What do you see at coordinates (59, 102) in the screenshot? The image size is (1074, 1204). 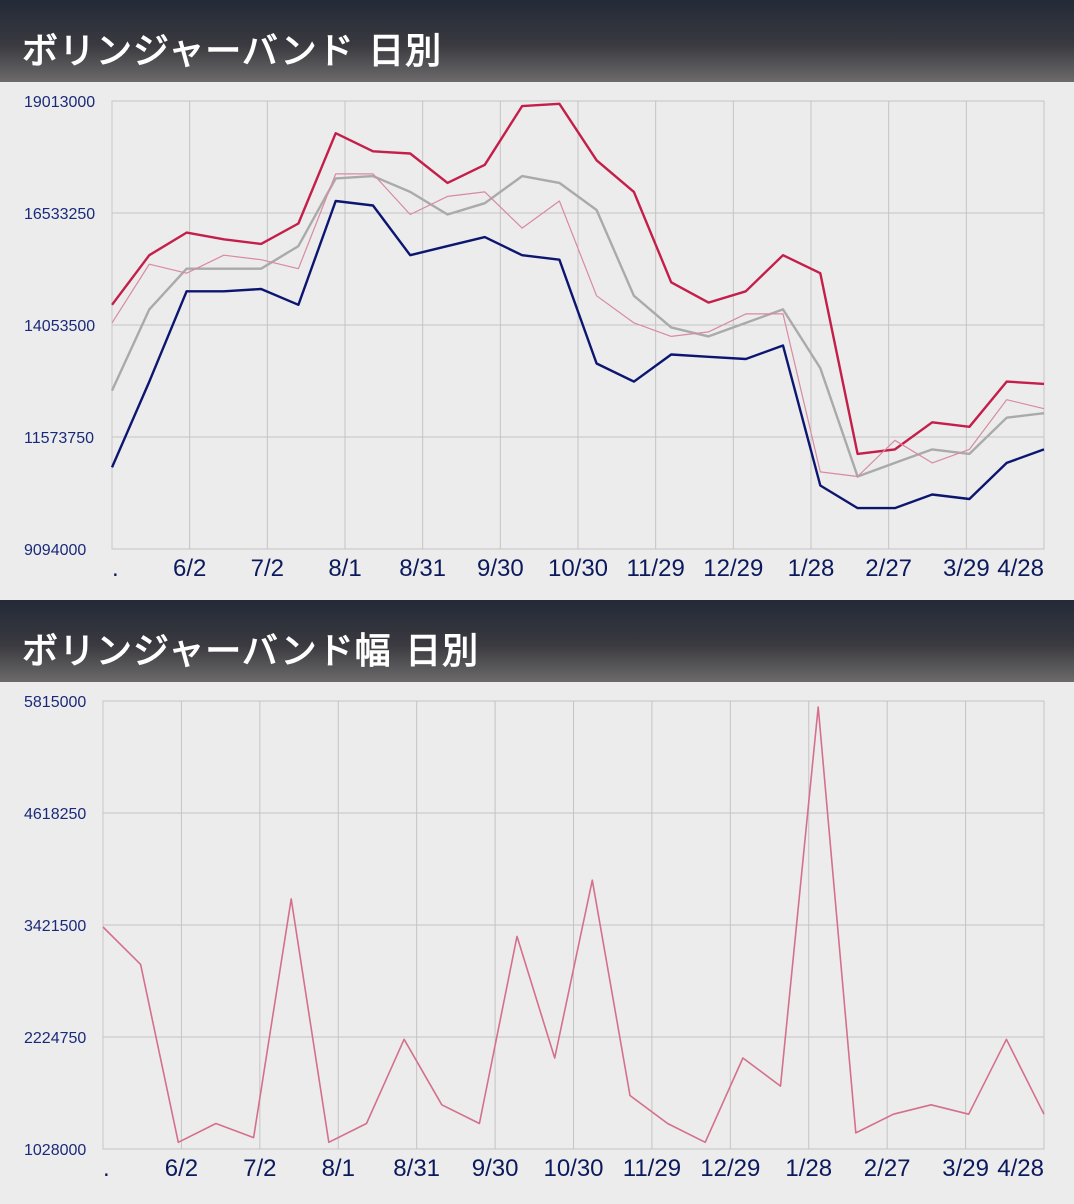 I see `y-tick-label: 19013000` at bounding box center [59, 102].